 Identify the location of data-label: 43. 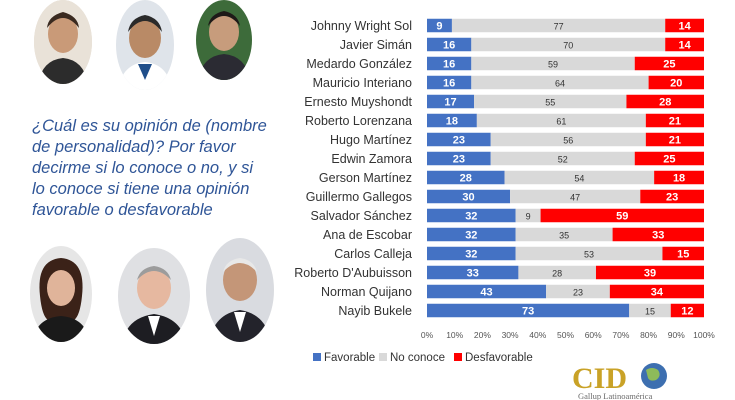
(486, 293).